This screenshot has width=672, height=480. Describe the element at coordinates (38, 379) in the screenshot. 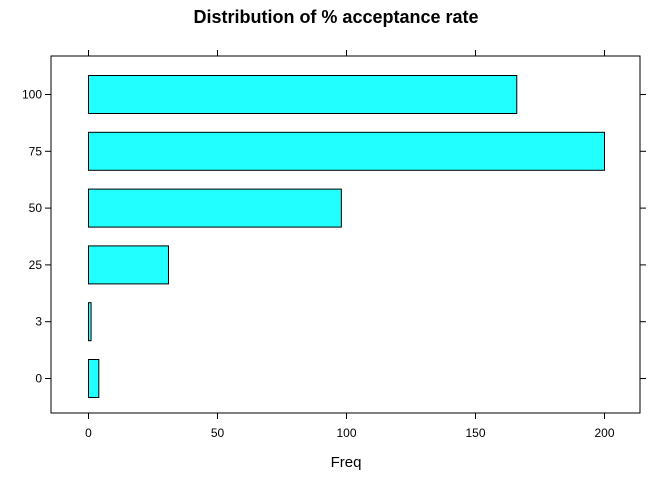

I see `y-tick-label: 0` at that location.